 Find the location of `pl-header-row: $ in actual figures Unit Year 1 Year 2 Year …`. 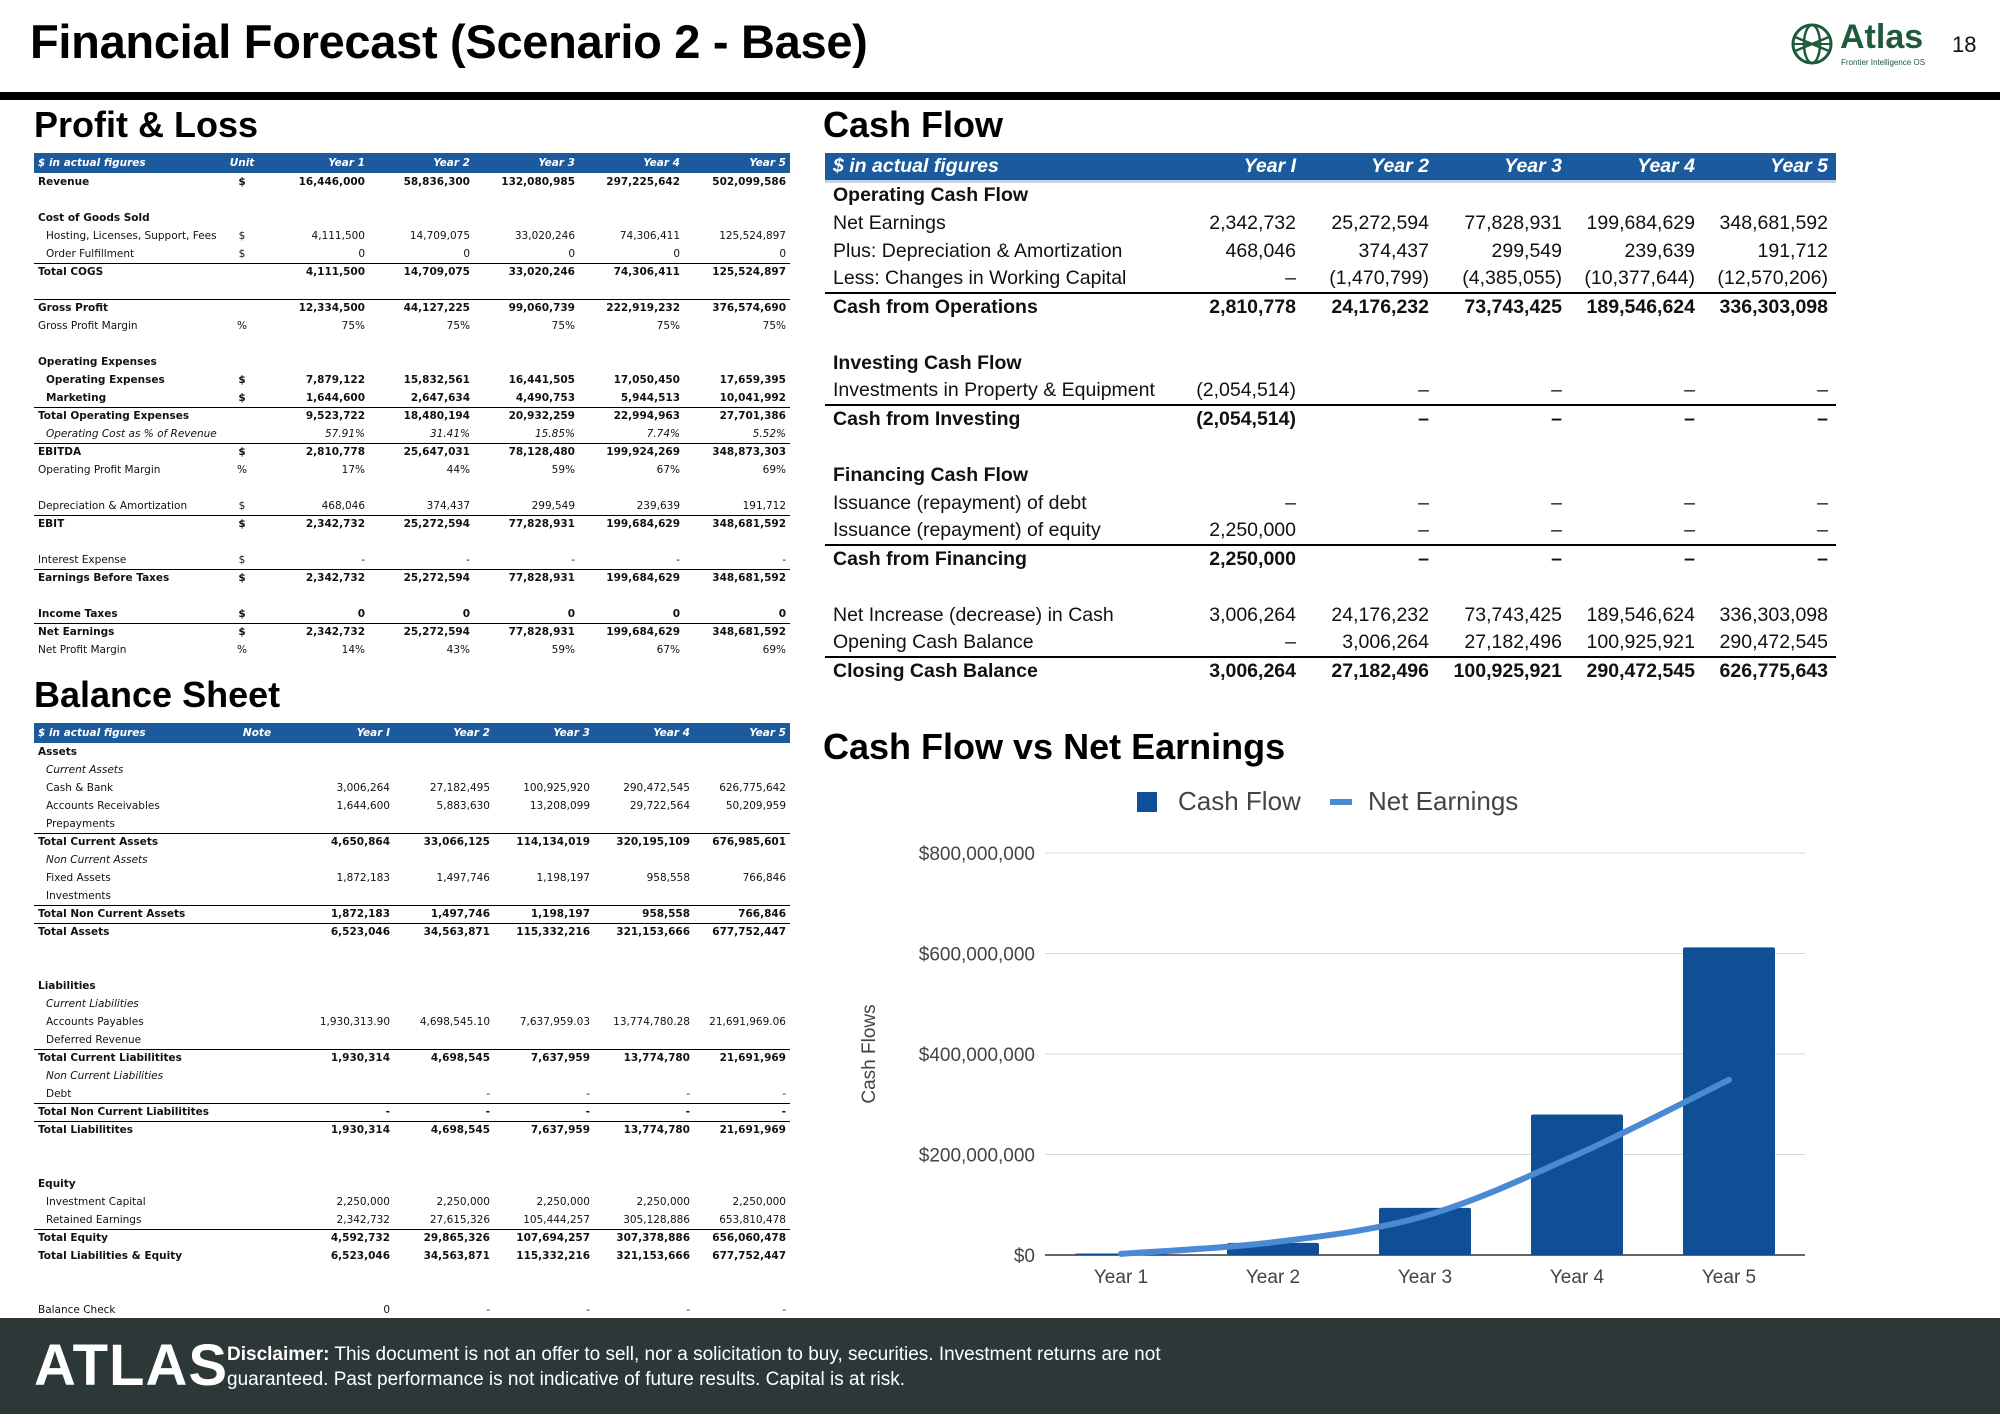

pl-header-row: $ in actual figures Unit Year 1 Year 2 Year … is located at coordinates (412, 163).